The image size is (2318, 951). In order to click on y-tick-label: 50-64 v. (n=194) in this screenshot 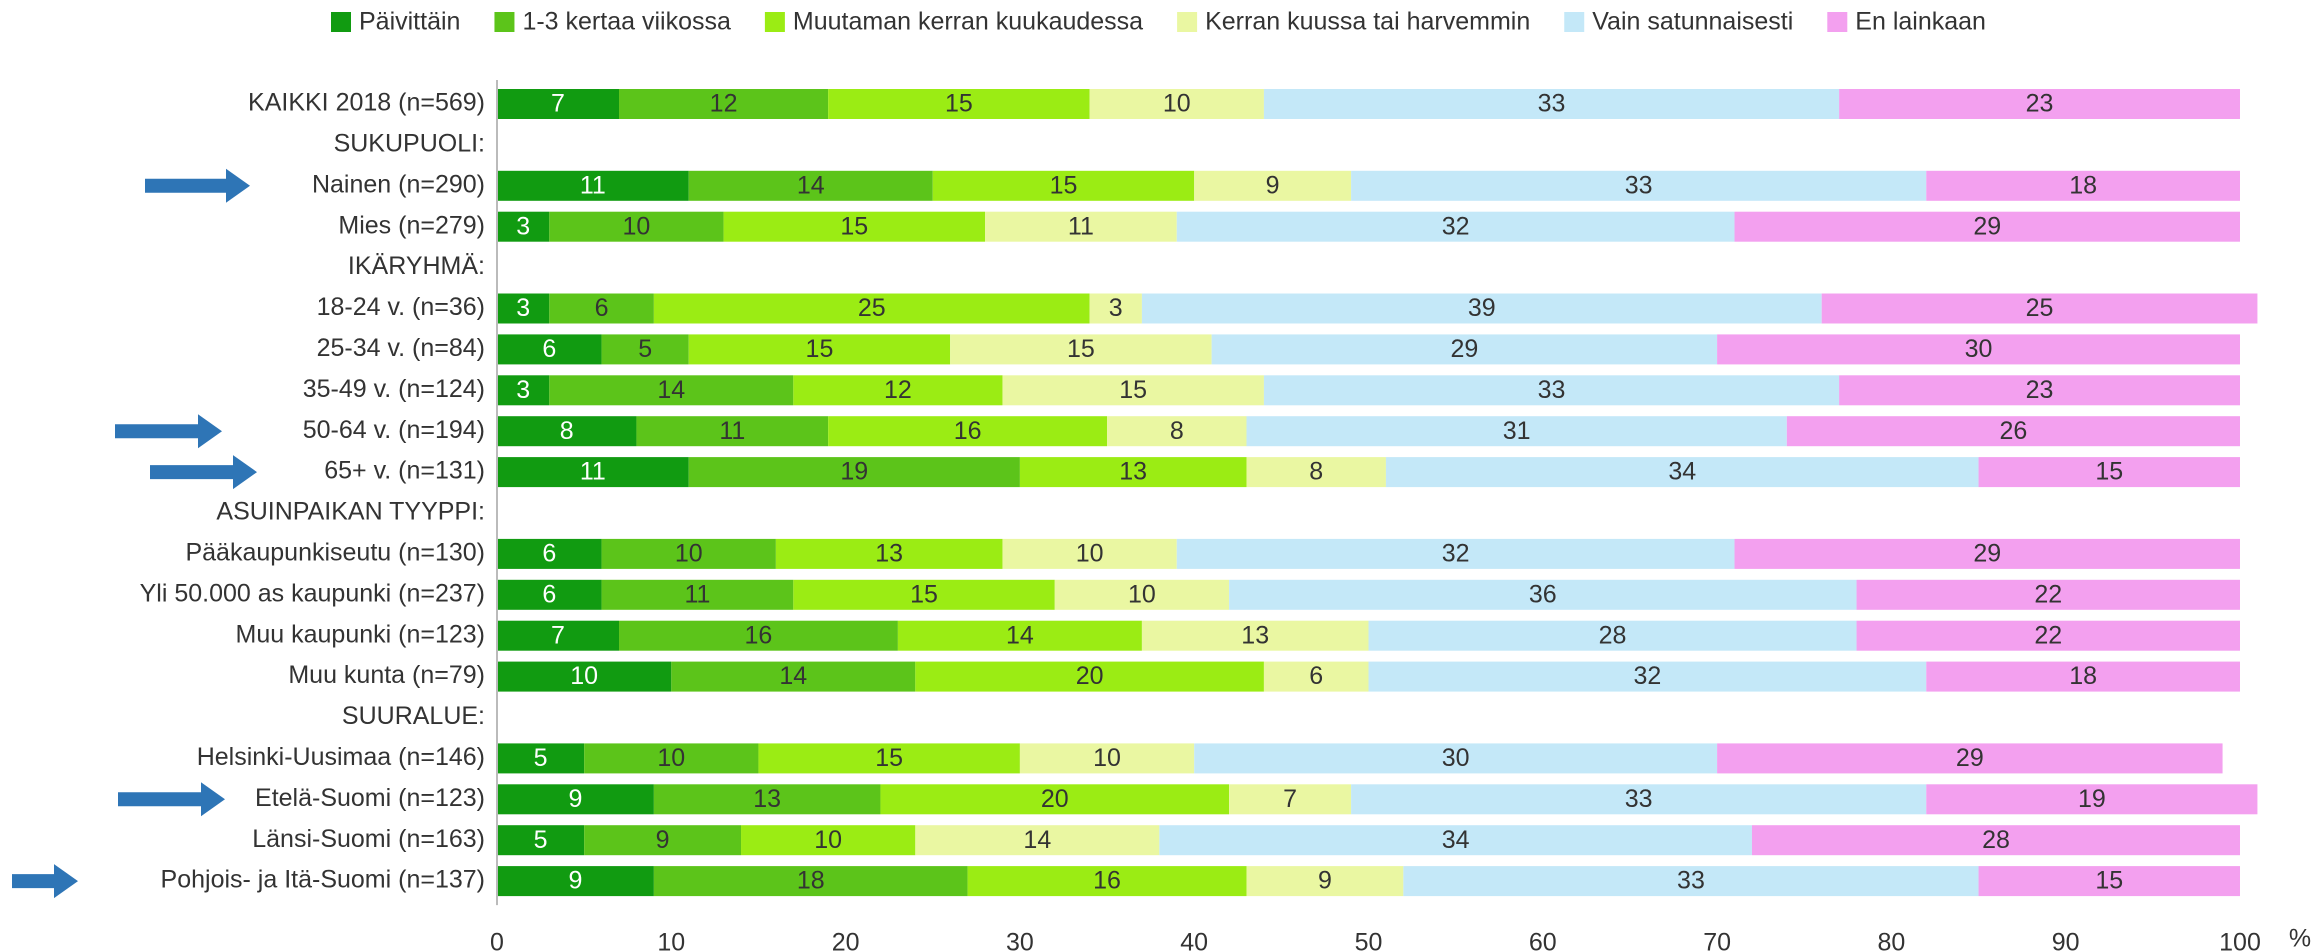, I will do `click(394, 430)`.